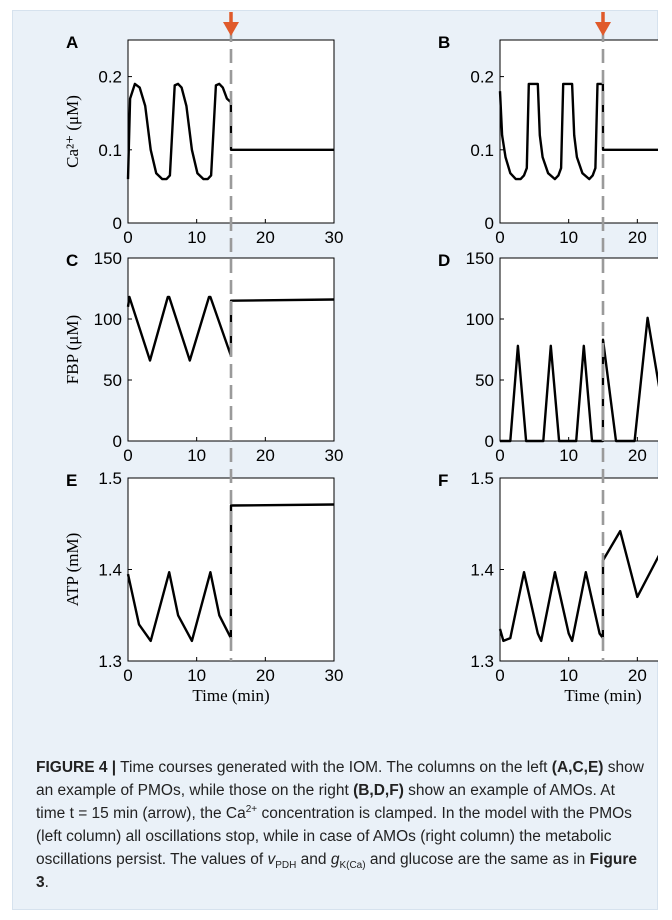  Describe the element at coordinates (480, 258) in the screenshot. I see `y-tick-label-d: 150` at that location.